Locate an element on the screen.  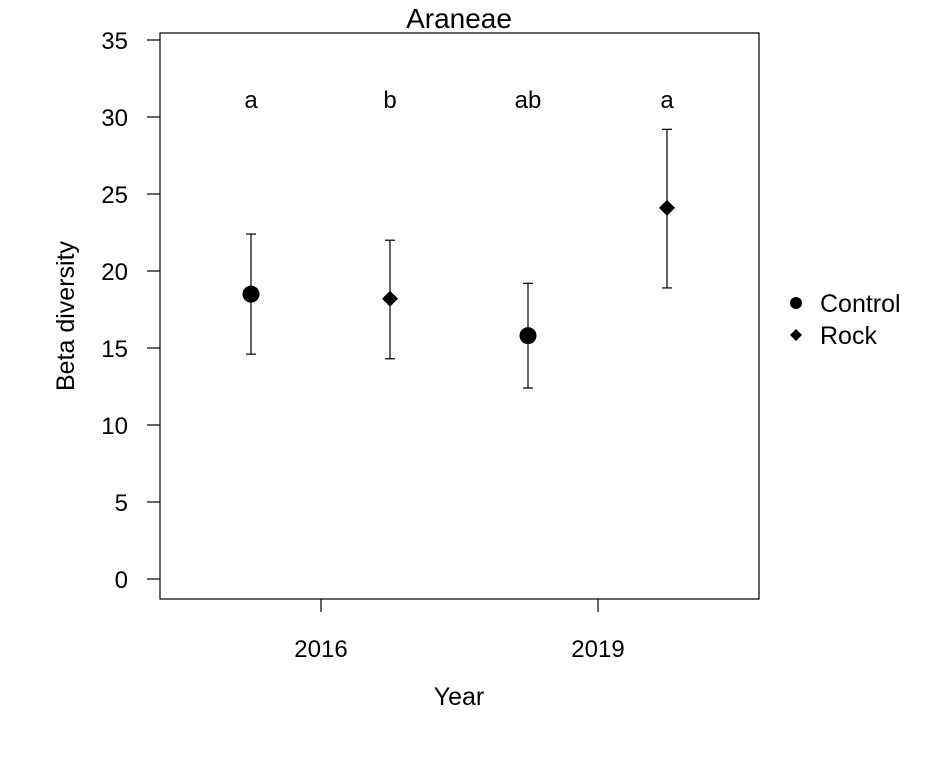
legend-item-control: Control is located at coordinates (845, 304).